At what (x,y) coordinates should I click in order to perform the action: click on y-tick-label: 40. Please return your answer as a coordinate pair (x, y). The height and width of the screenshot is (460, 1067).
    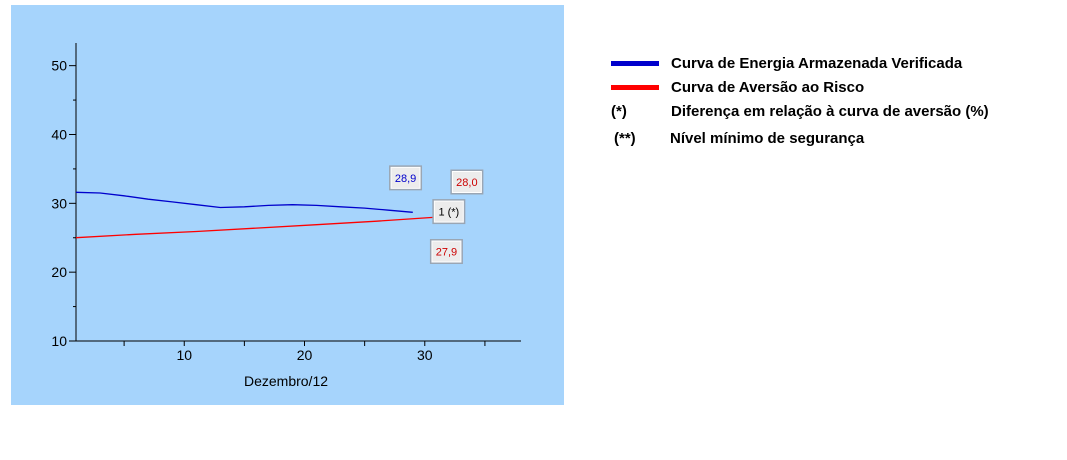
    Looking at the image, I should click on (59, 134).